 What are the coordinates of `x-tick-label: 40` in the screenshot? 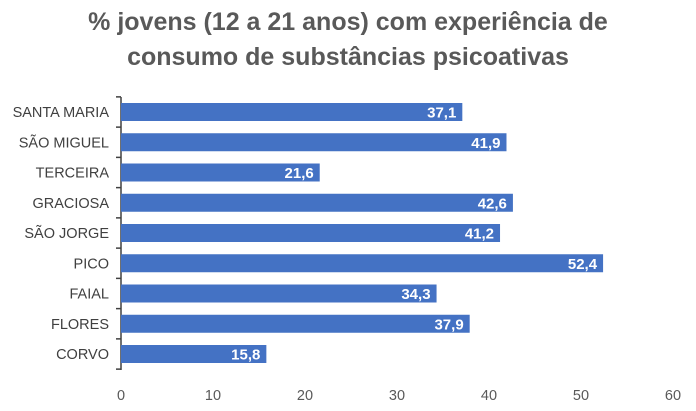 It's located at (489, 396).